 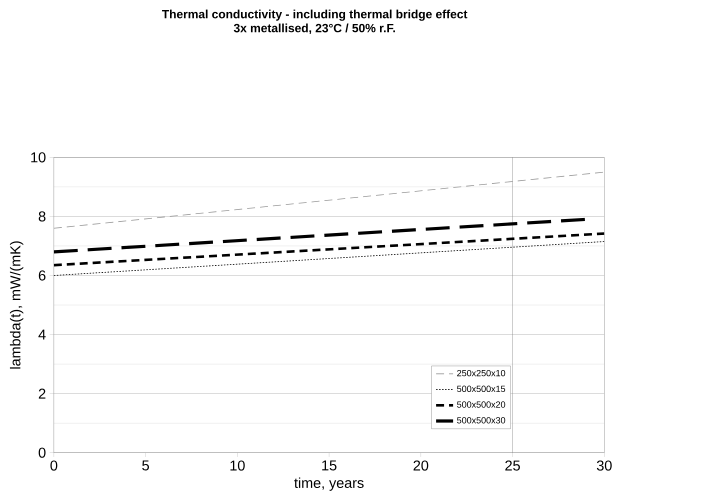 I want to click on y-tick-label: 6, so click(x=42, y=275).